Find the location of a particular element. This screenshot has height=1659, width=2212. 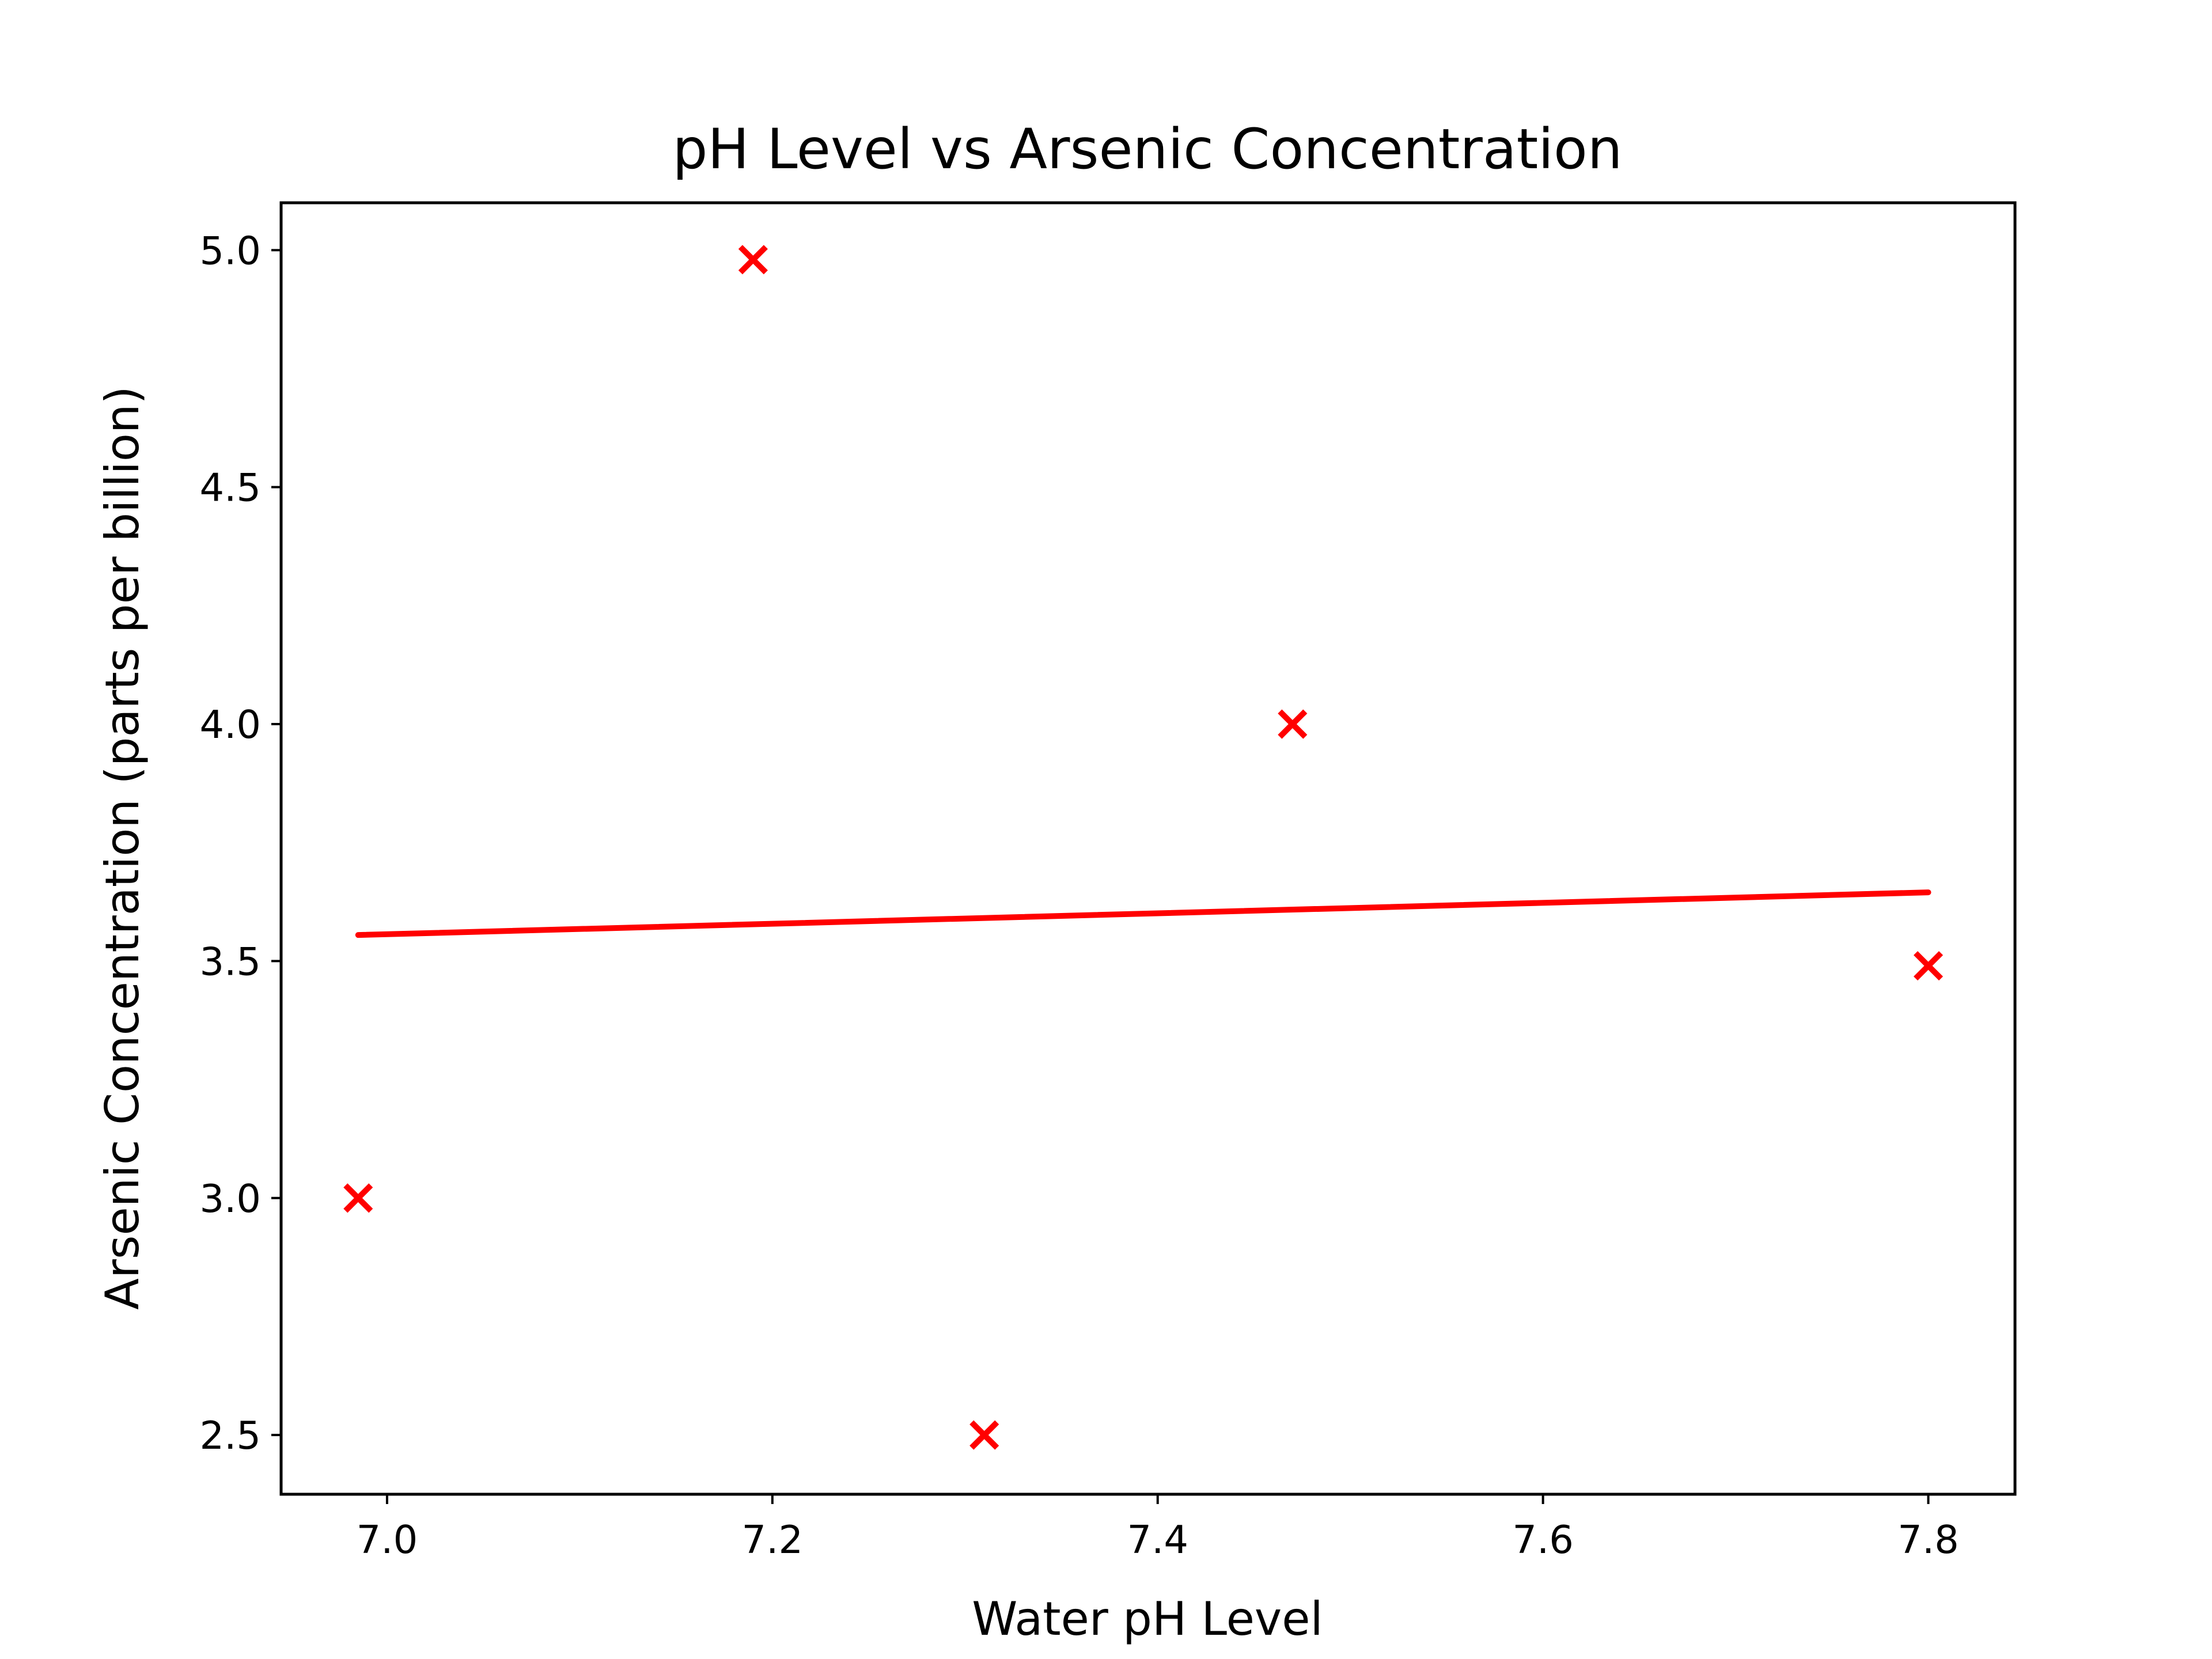

y-tick-label: 4.5 is located at coordinates (230, 487).